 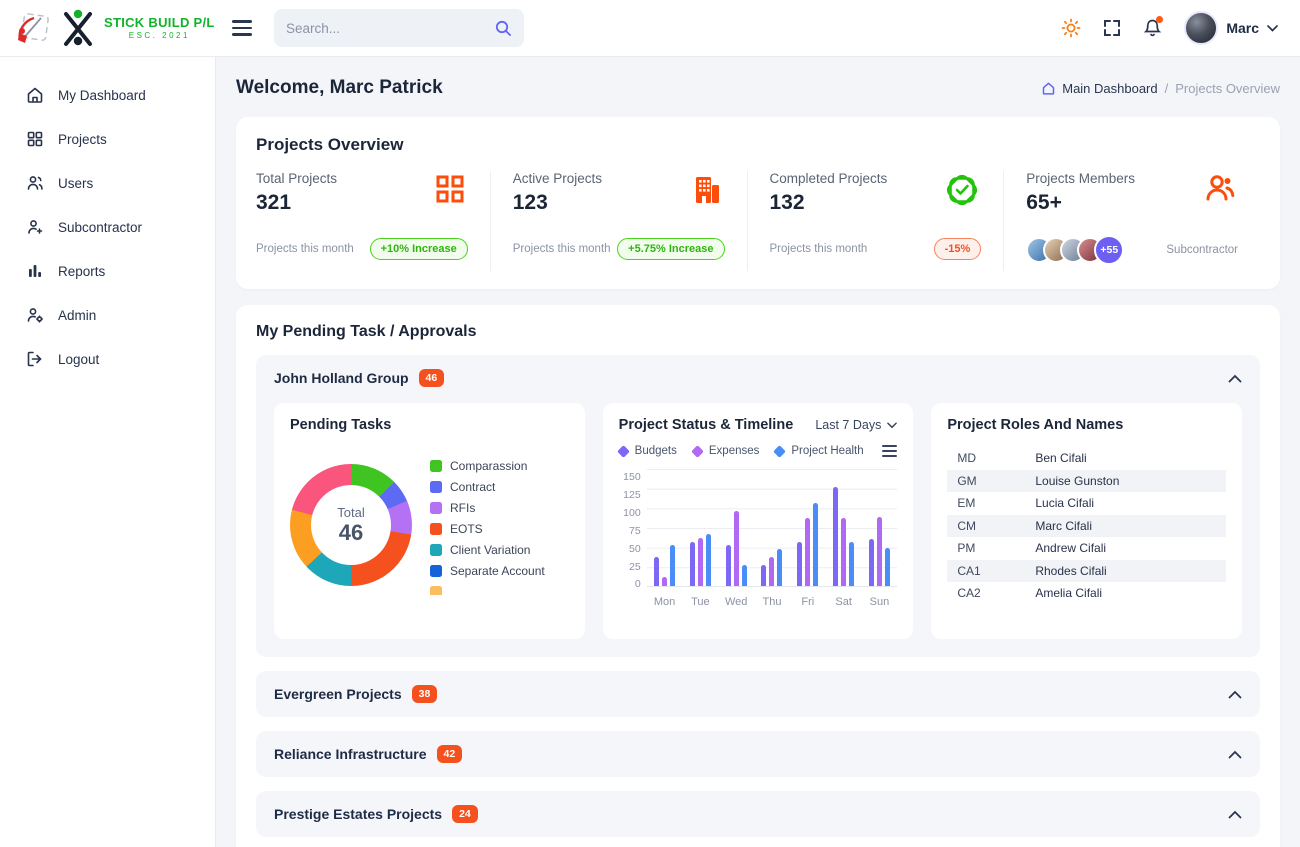 I want to click on notifications-bell-icon, so click(x=1153, y=27).